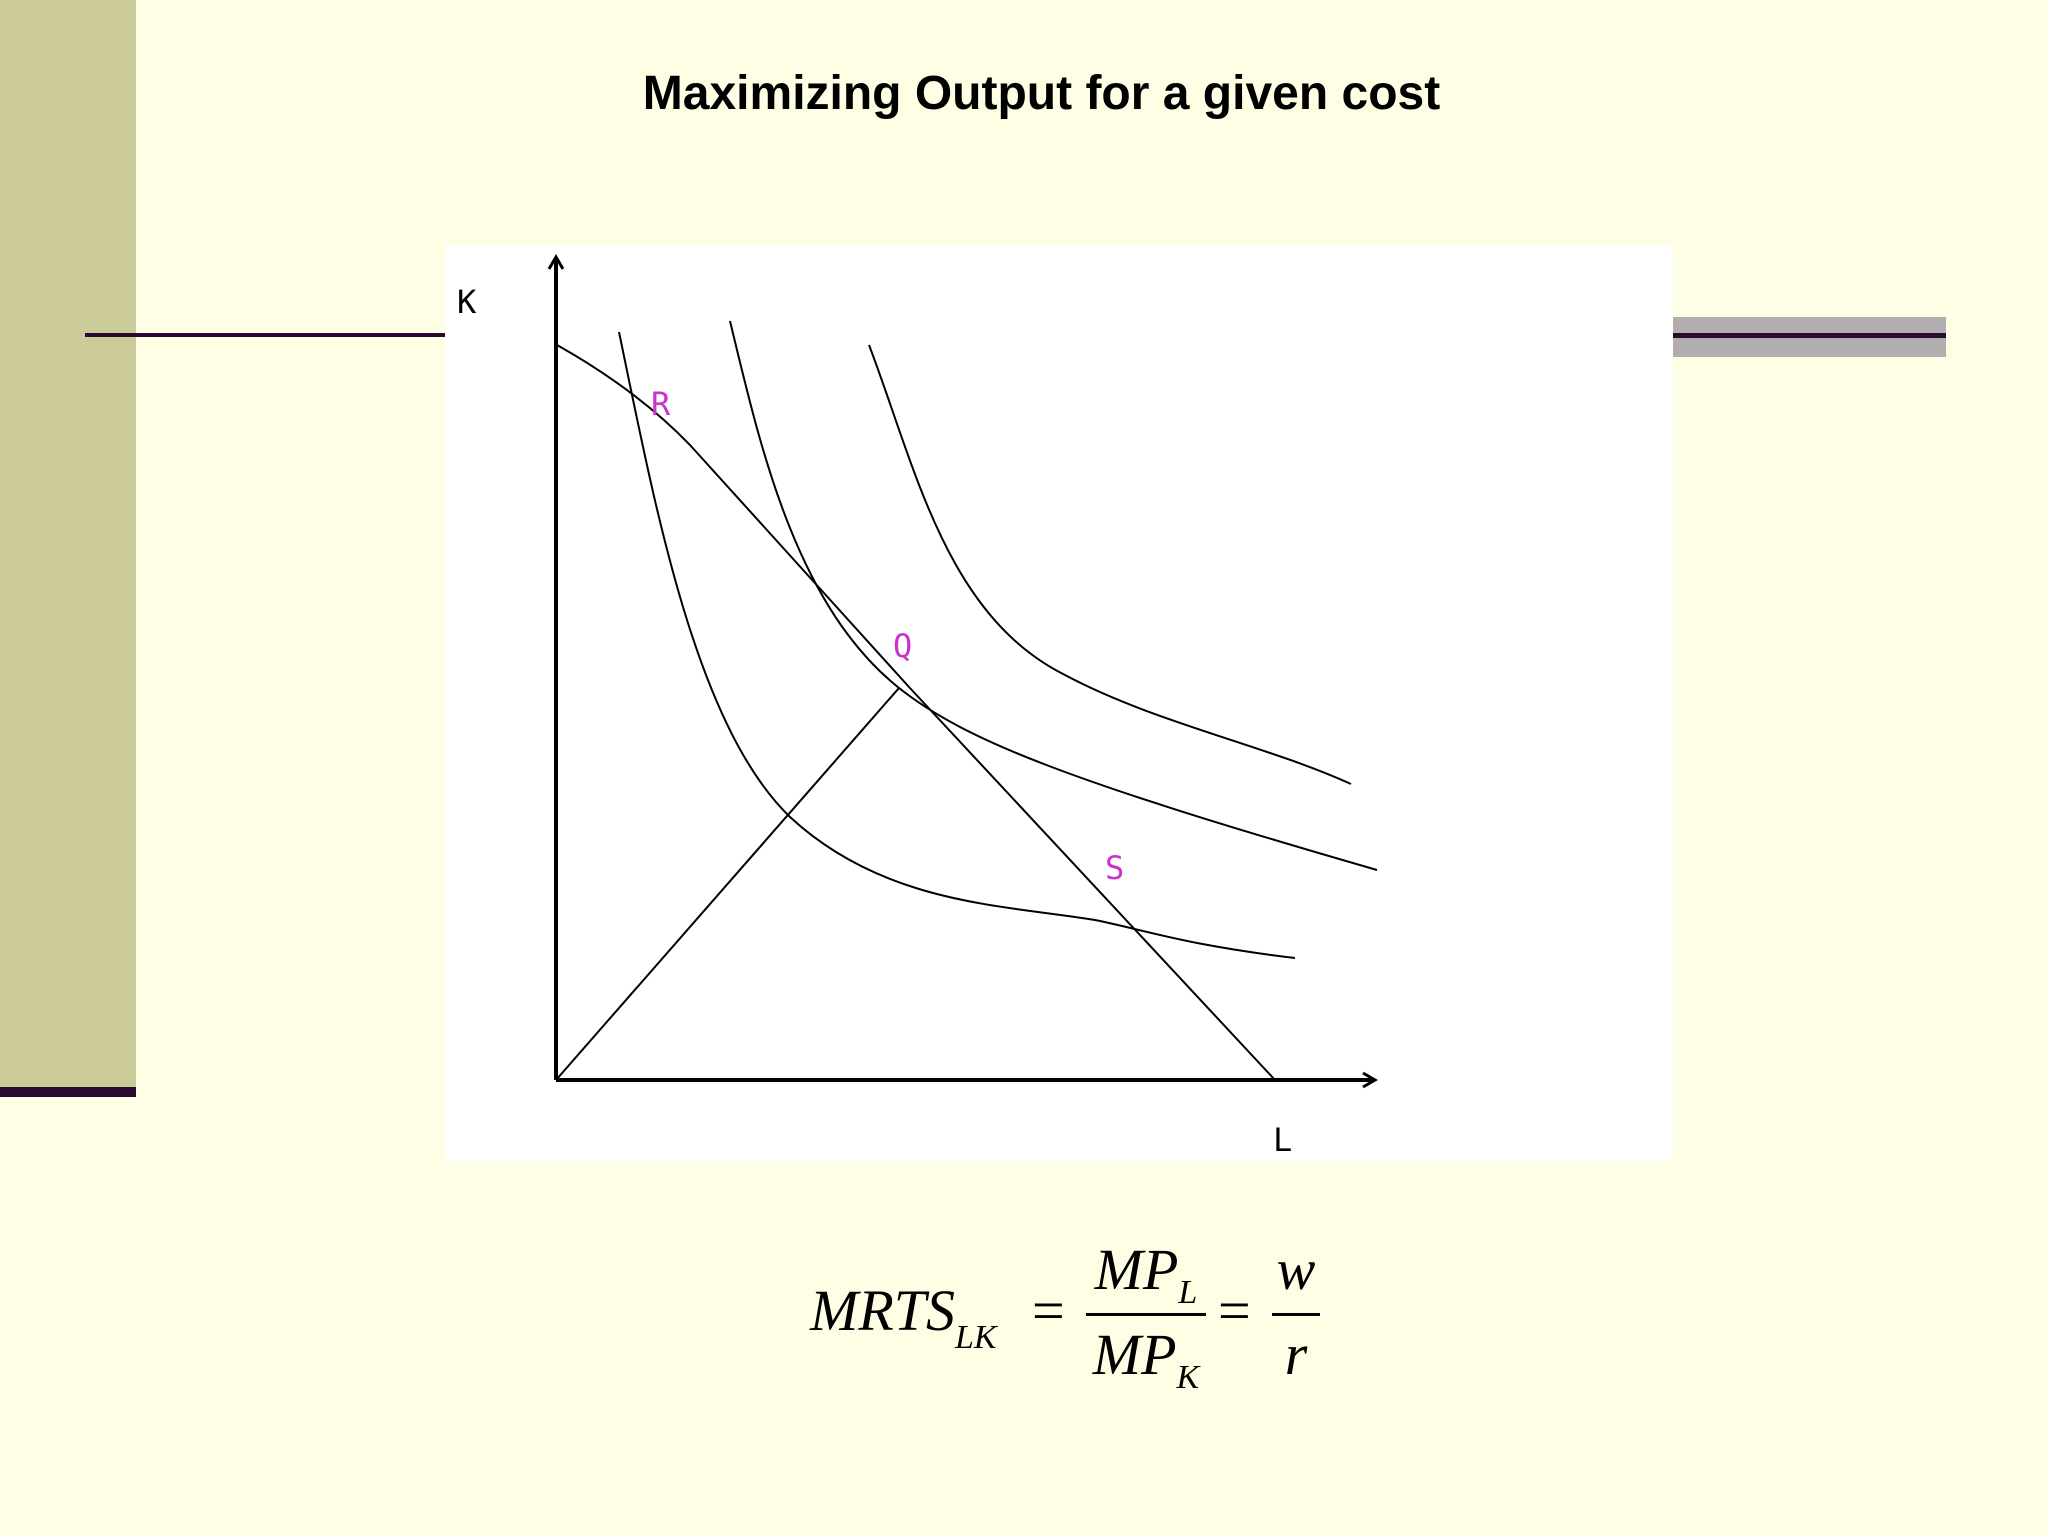 The height and width of the screenshot is (1536, 2048). What do you see at coordinates (976, 1337) in the screenshot?
I see `formula-lhs-subscript: LK` at bounding box center [976, 1337].